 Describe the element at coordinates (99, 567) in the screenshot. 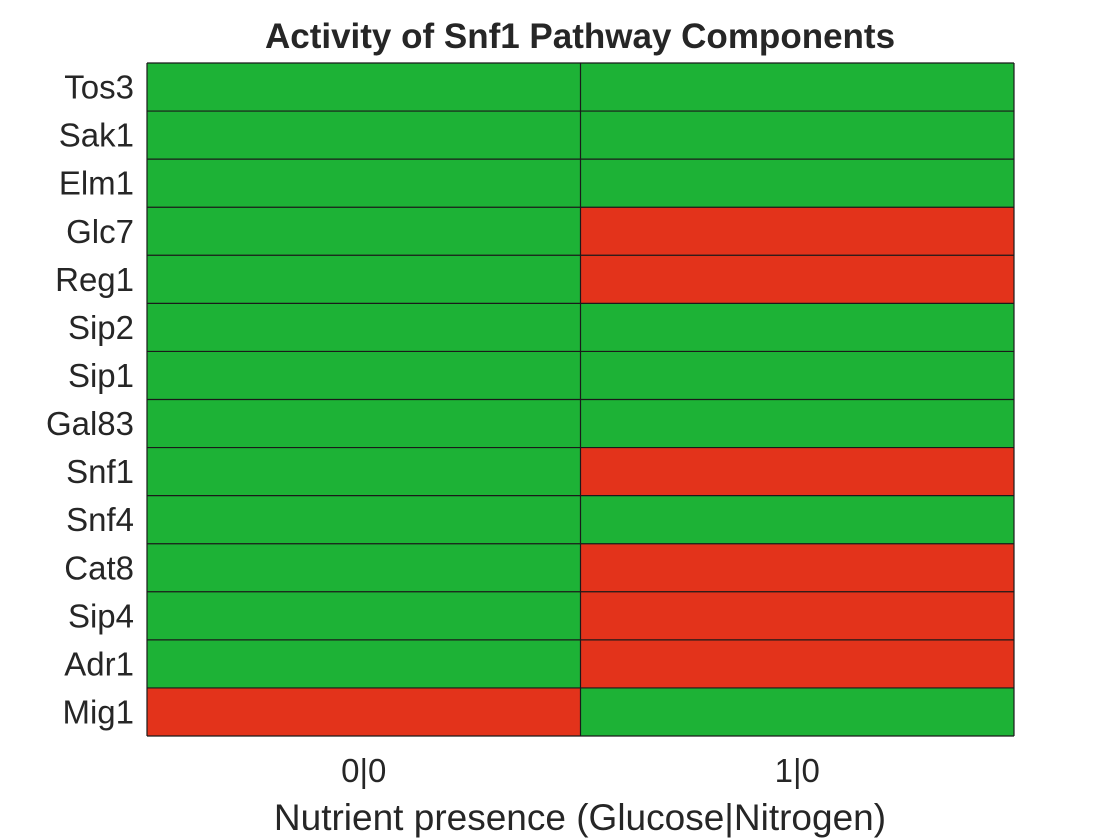

I see `y-tick-label-cat8: Cat8` at that location.